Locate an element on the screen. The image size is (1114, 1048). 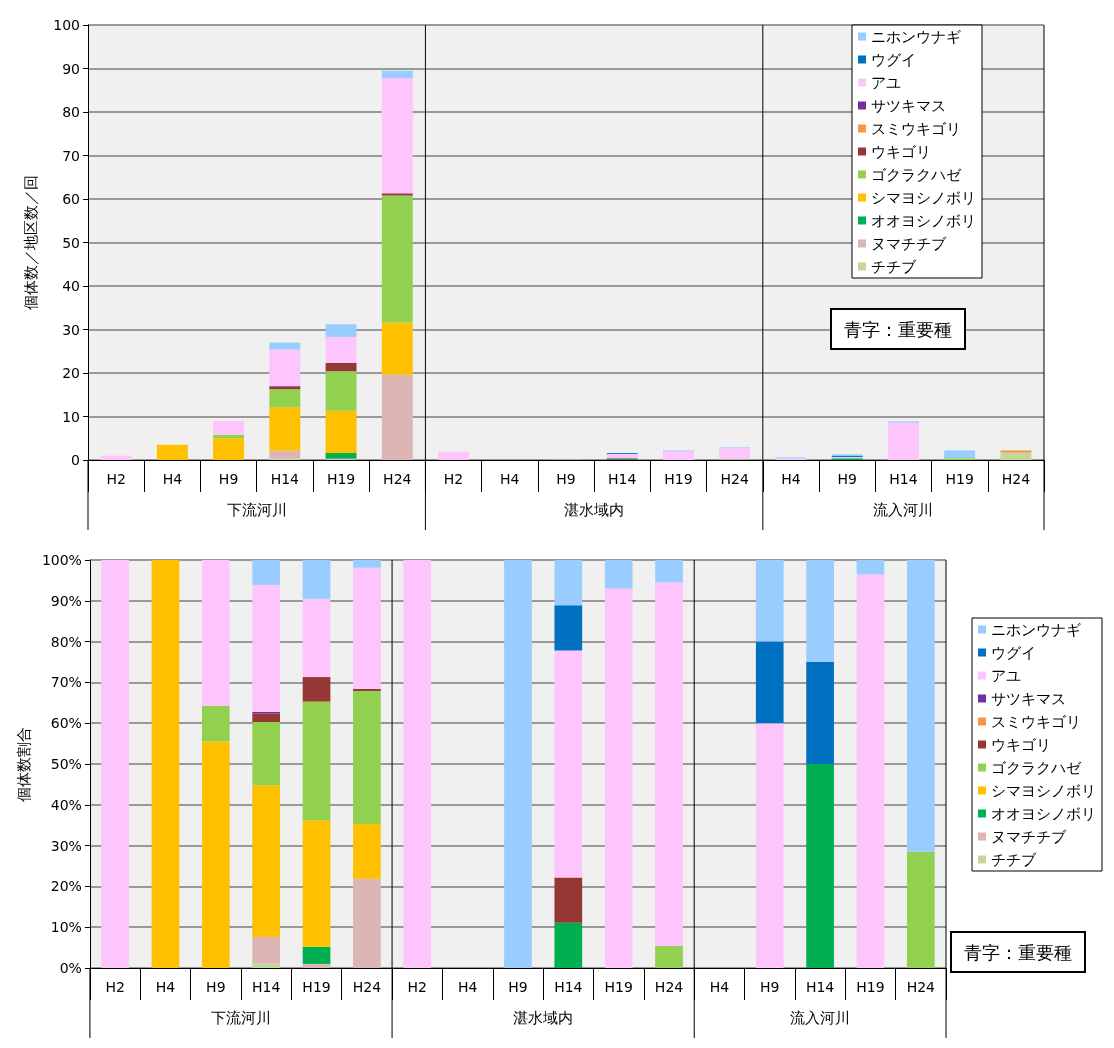
text: 青字：重要種 is located at coordinates (1018, 952).